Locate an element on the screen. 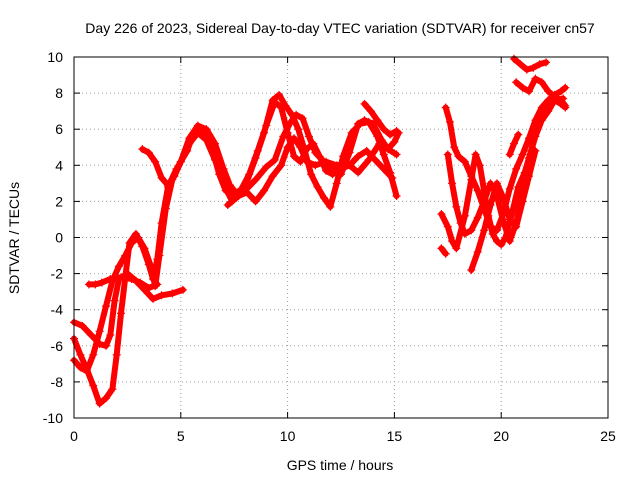 The height and width of the screenshot is (480, 640). y-tick-label: -6 is located at coordinates (57, 346).